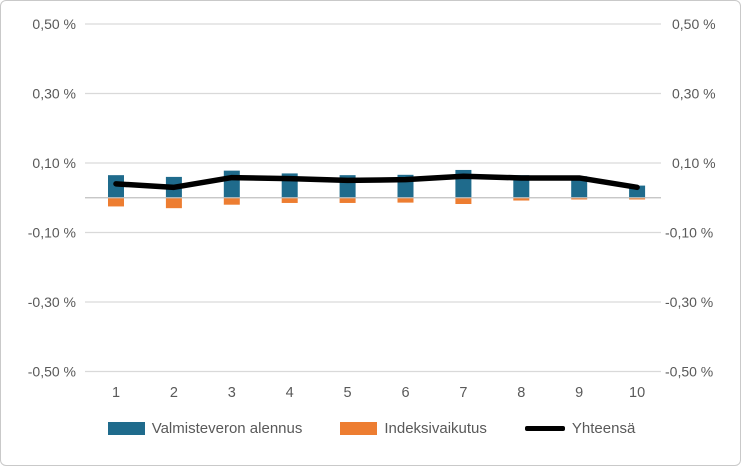 The image size is (743, 468). I want to click on valmisteveron-alennus-swatch-icon, so click(126, 428).